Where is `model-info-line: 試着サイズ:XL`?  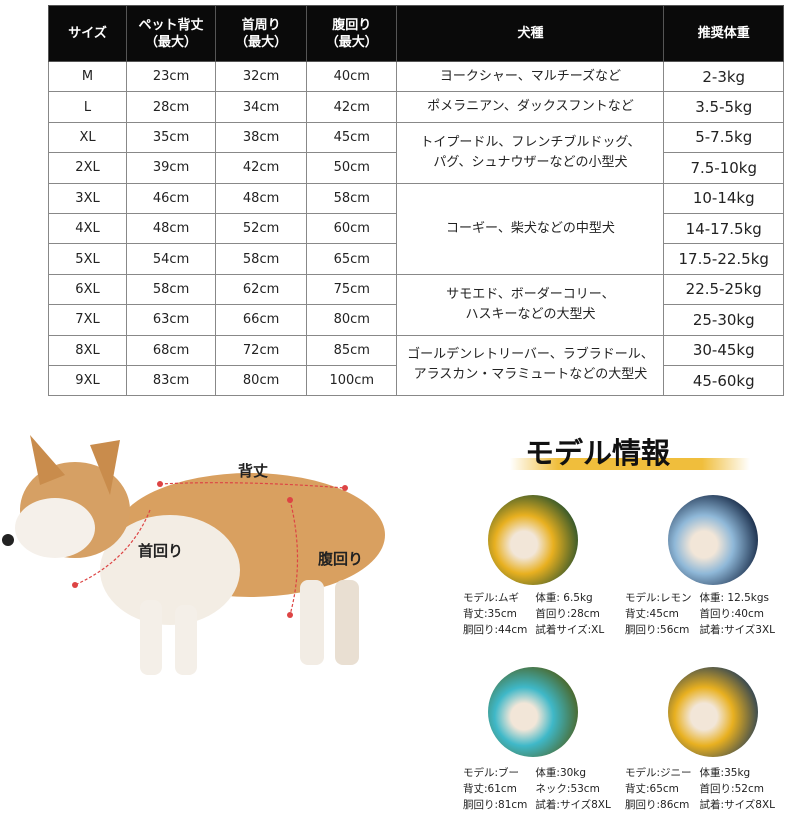 model-info-line: 試着サイズ:XL is located at coordinates (570, 630).